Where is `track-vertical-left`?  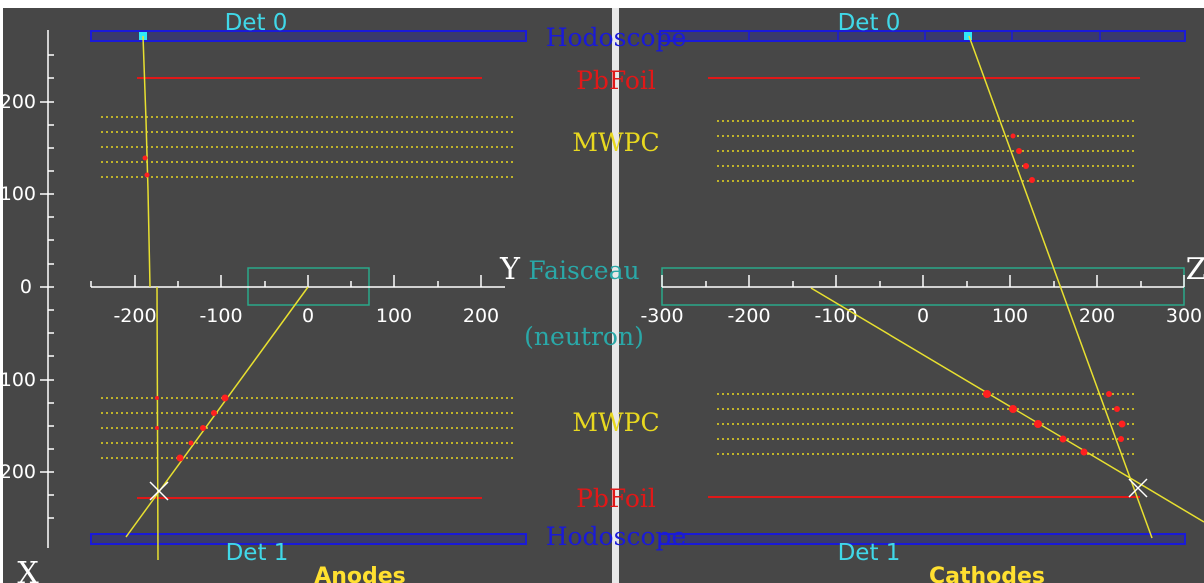
track-vertical-left is located at coordinates (157, 423).